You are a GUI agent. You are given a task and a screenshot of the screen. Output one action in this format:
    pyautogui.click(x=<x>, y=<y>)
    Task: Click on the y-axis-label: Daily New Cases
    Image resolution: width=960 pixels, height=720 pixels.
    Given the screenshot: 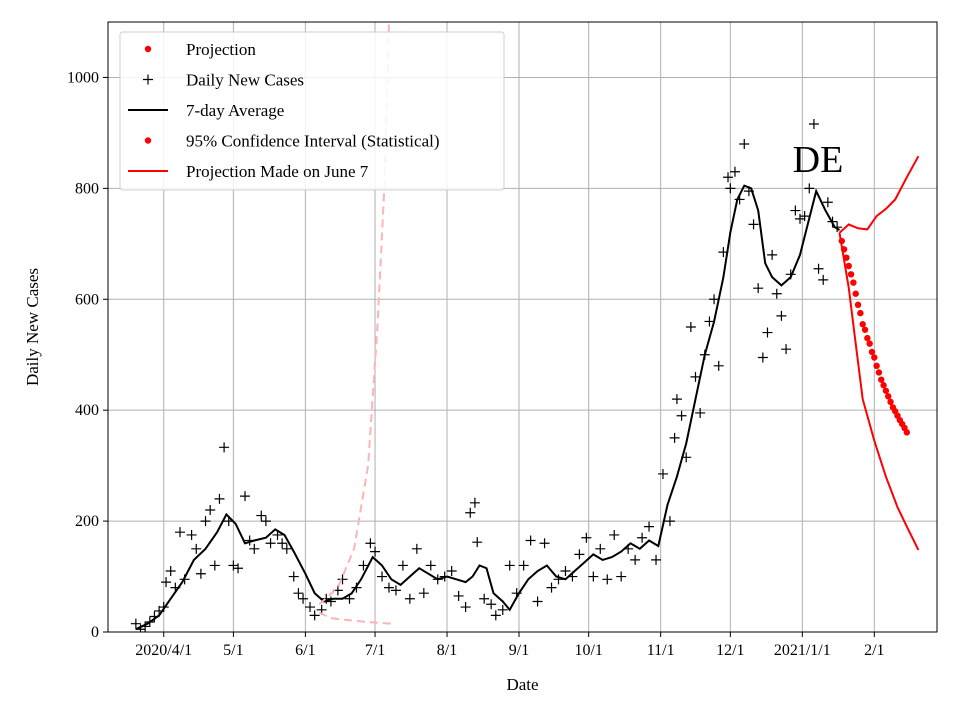 What is the action you would take?
    pyautogui.click(x=32, y=327)
    